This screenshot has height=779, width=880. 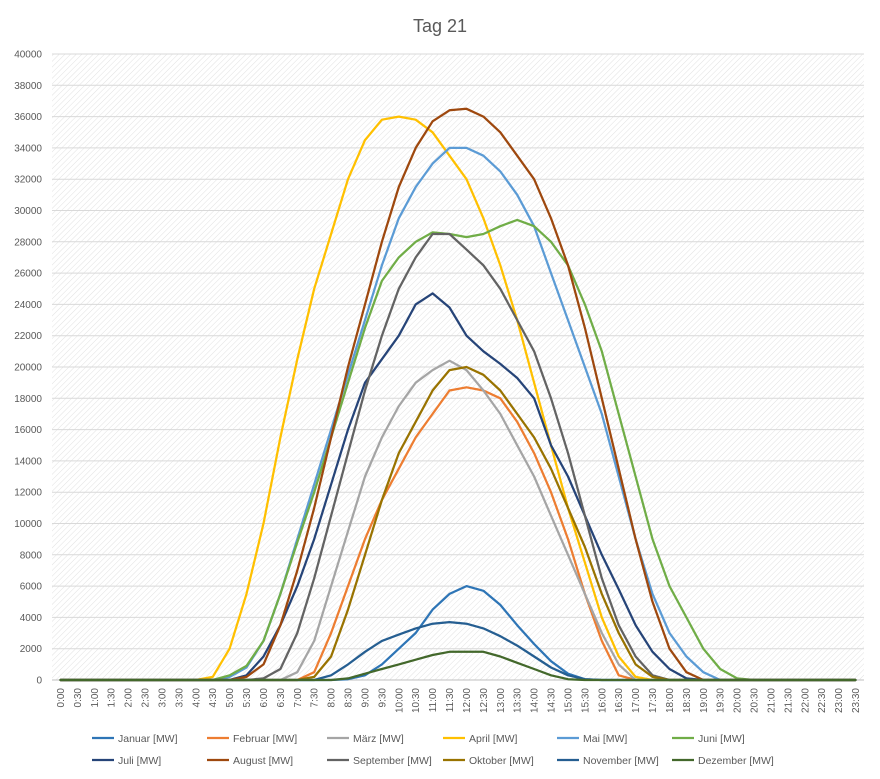 What do you see at coordinates (28, 430) in the screenshot?
I see `y-tick-label: 16000` at bounding box center [28, 430].